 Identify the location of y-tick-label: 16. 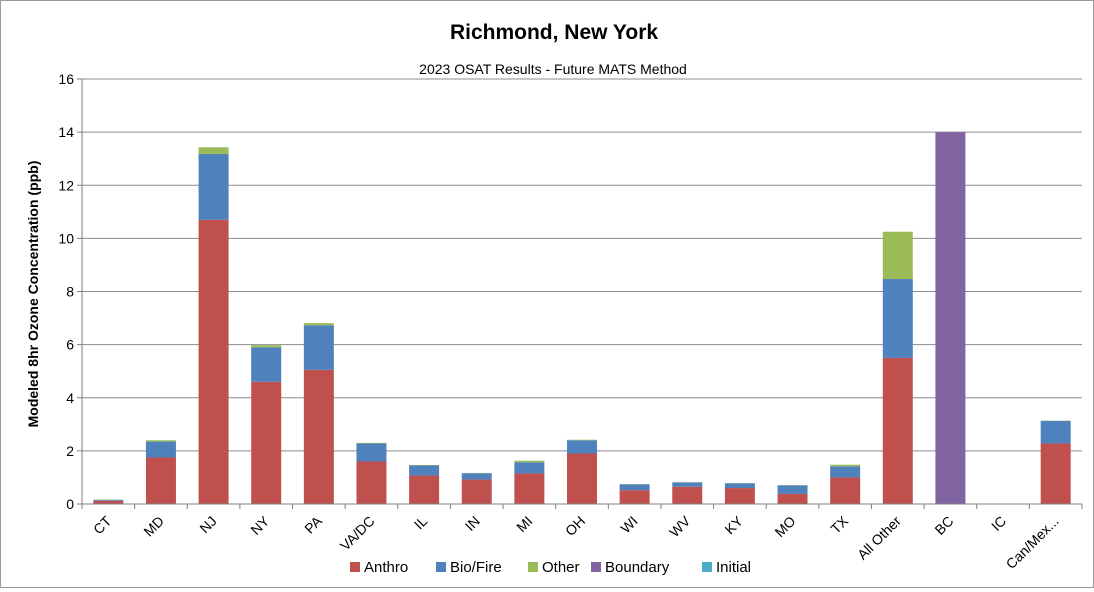
(66, 79).